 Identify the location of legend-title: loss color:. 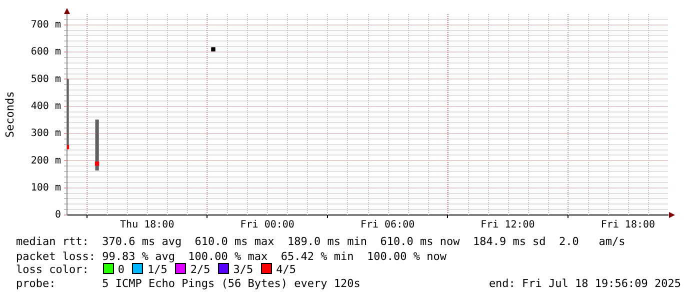
(52, 269).